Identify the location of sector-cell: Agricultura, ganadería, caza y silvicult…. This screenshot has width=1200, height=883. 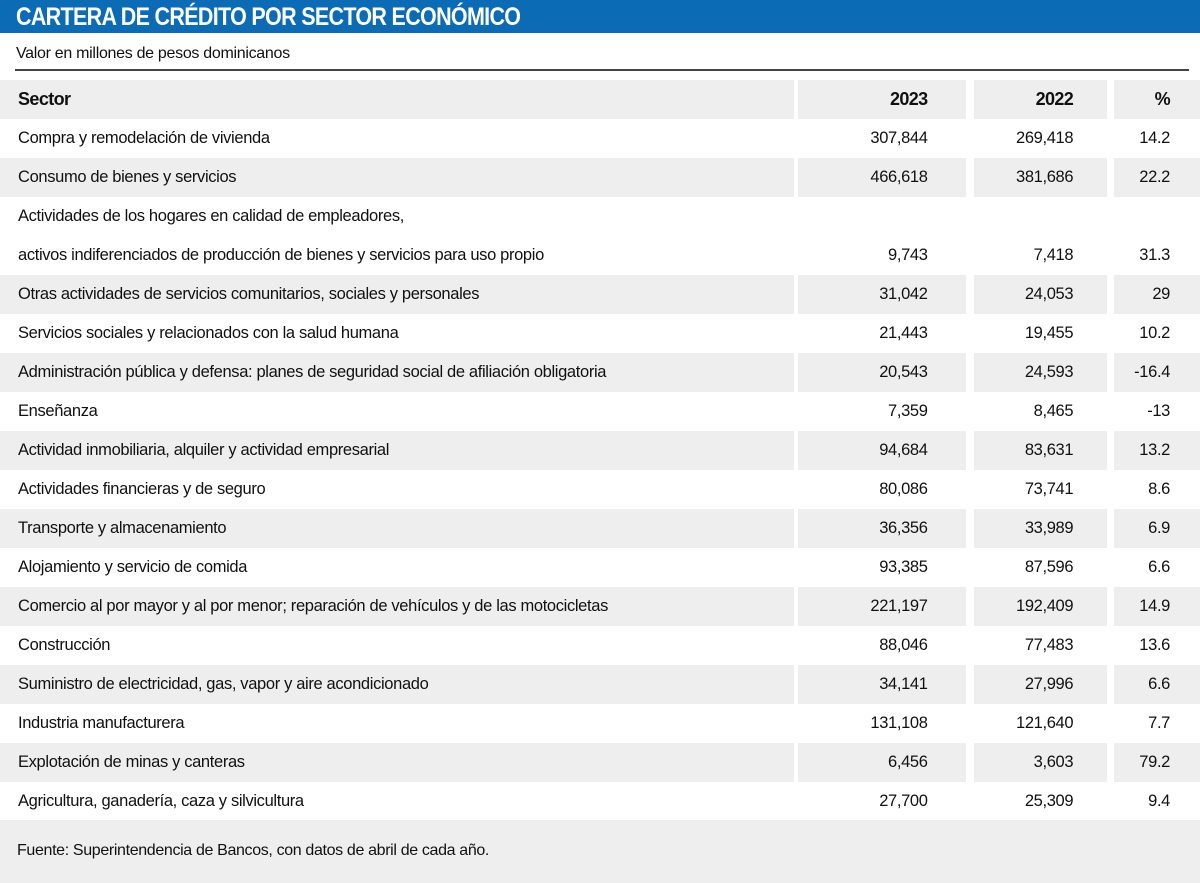
(161, 801).